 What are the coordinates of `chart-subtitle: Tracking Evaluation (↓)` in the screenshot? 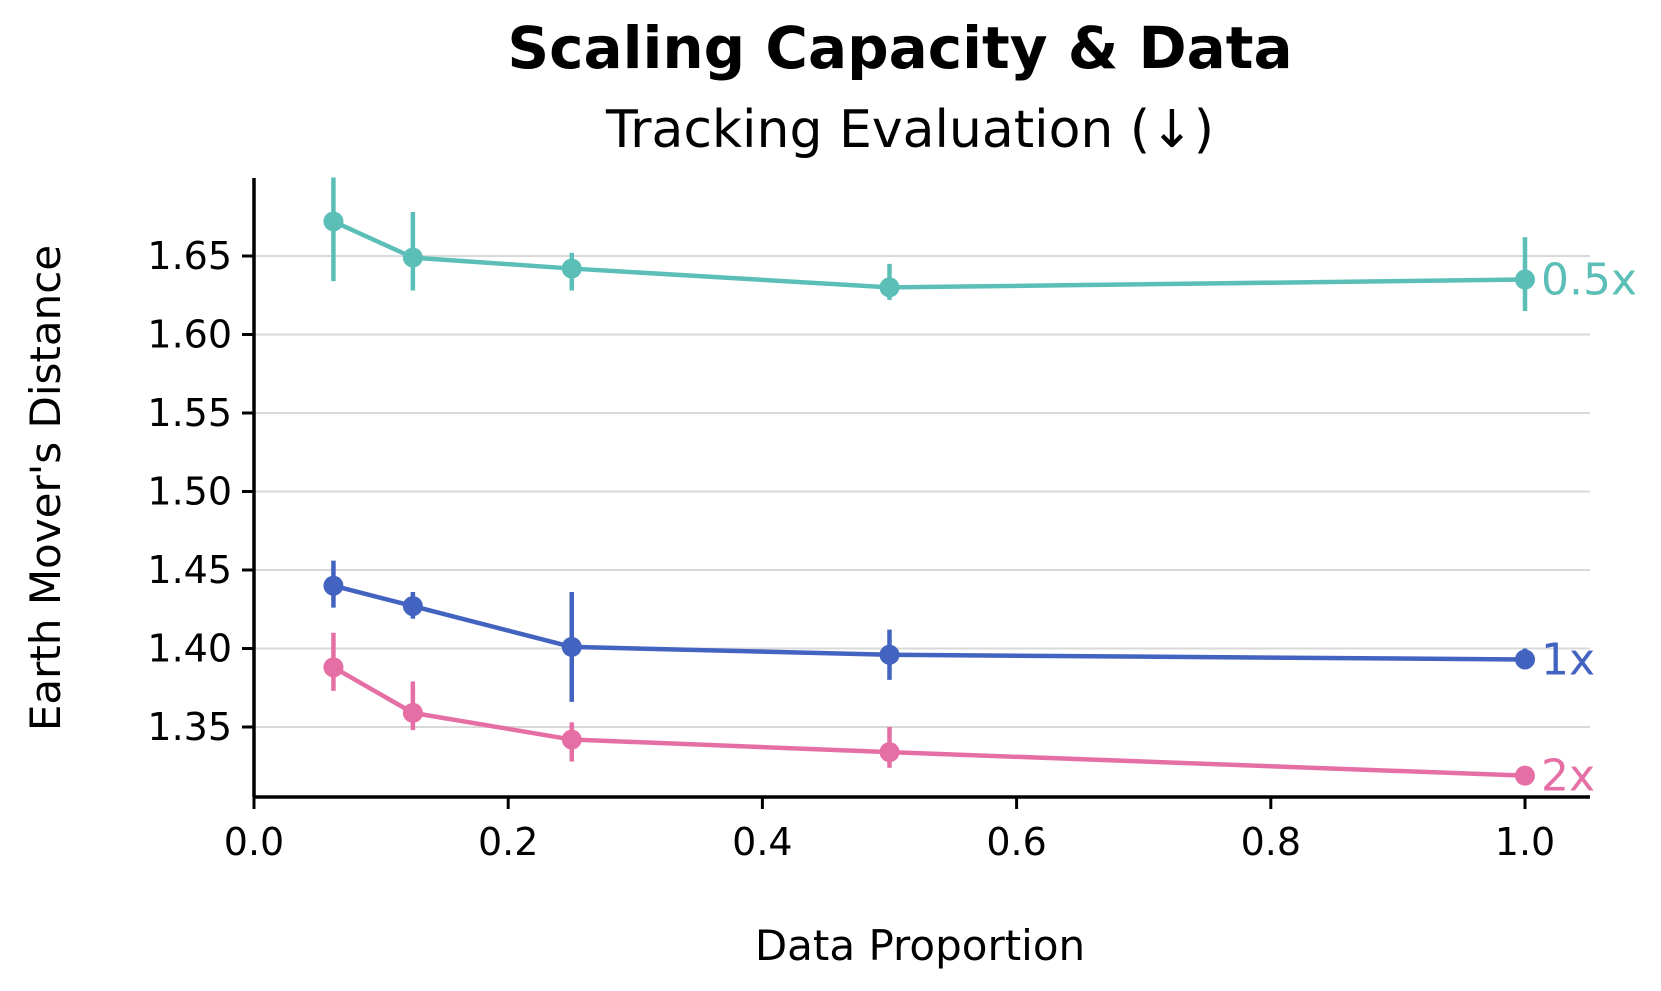 It's located at (909, 130).